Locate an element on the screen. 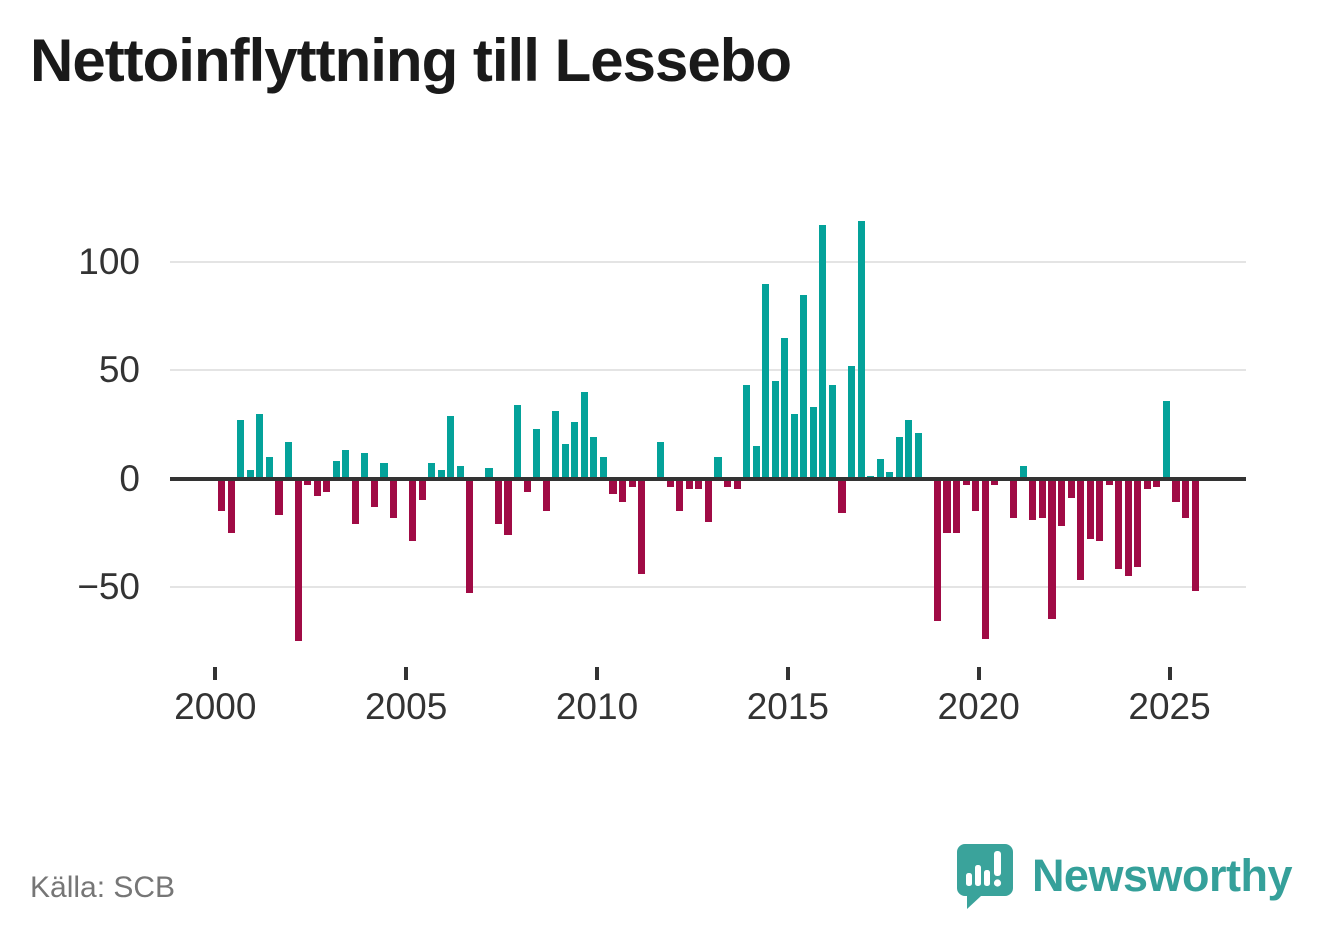 This screenshot has height=939, width=1322. newsworthy-logo-icon is located at coordinates (984, 876).